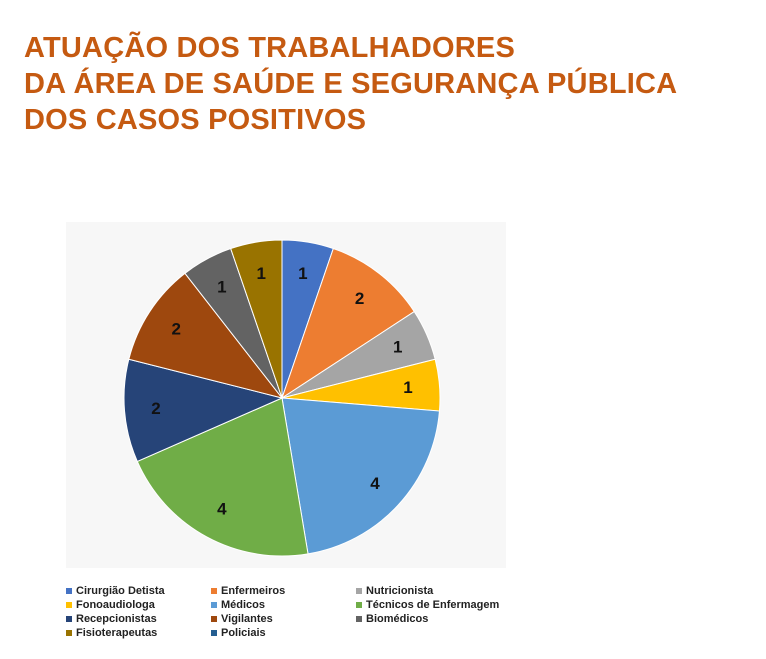 This screenshot has width=766, height=659. Describe the element at coordinates (175, 328) in the screenshot. I see `data-label-7: 2` at that location.